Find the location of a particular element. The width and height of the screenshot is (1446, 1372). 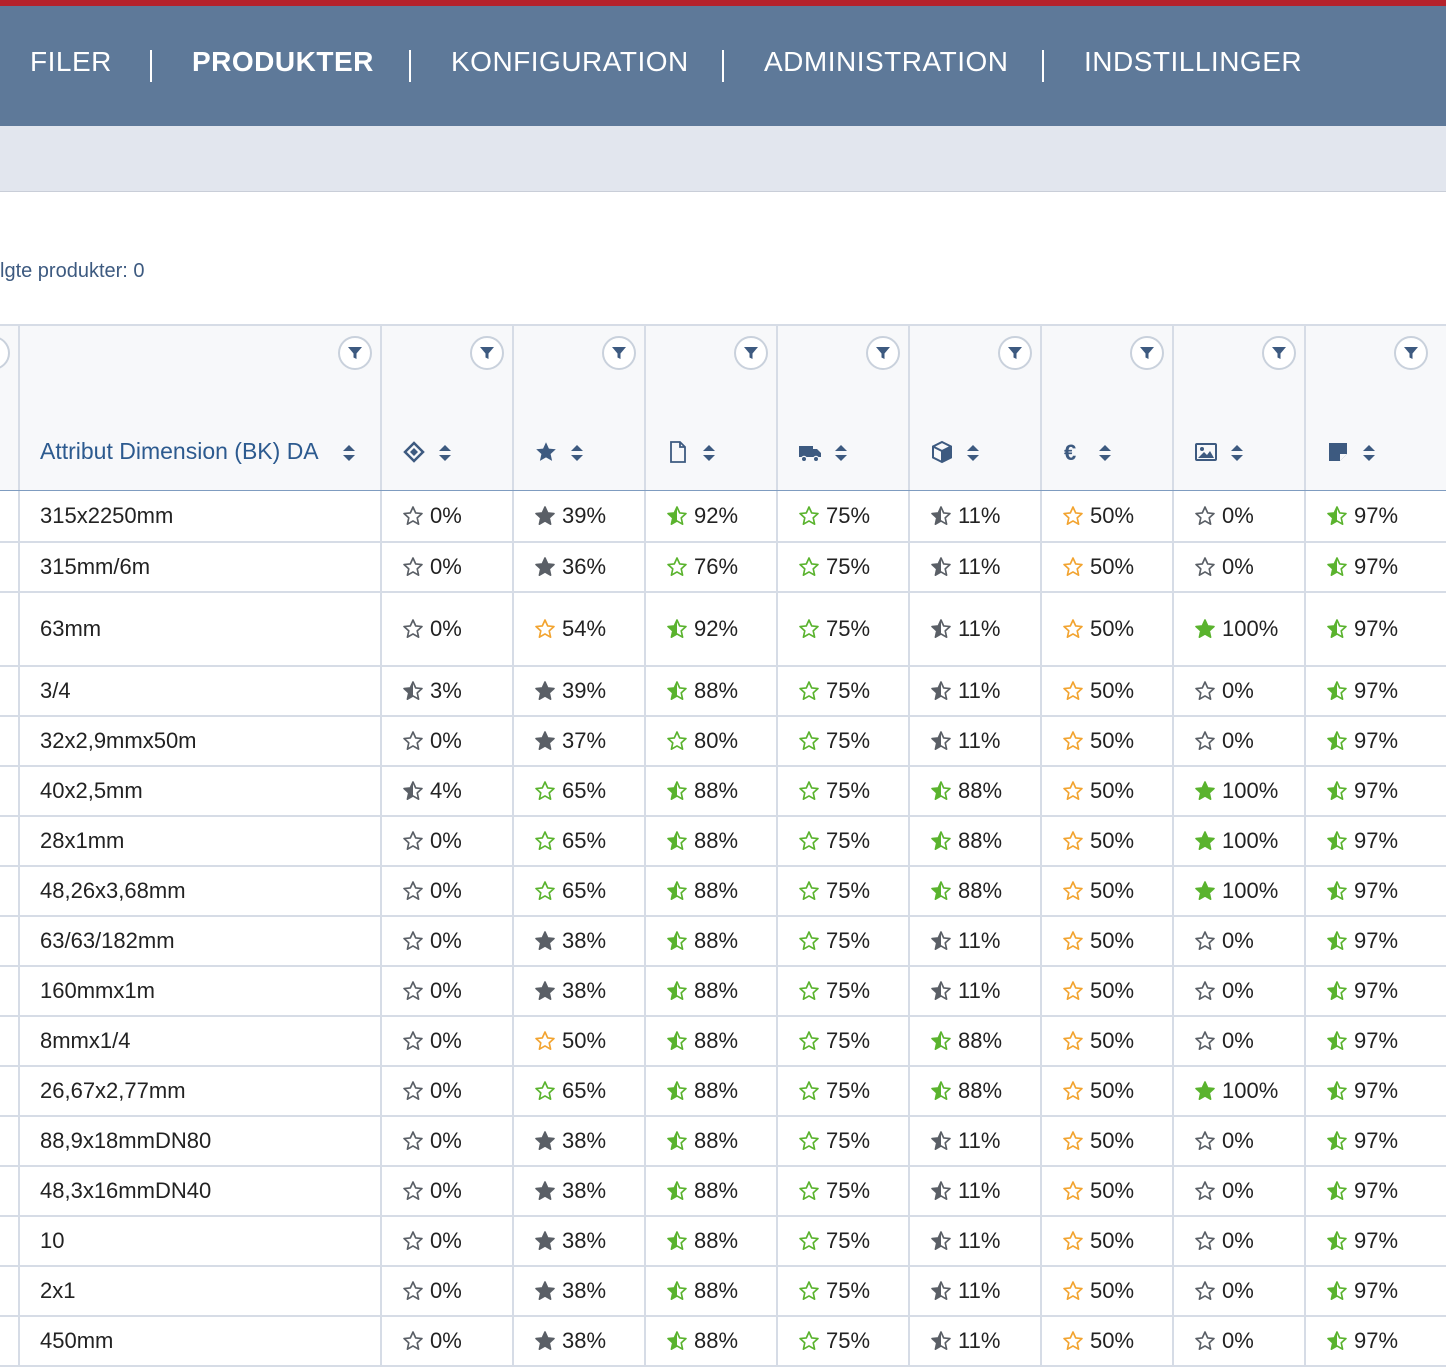

score-value: 36% is located at coordinates (584, 566).